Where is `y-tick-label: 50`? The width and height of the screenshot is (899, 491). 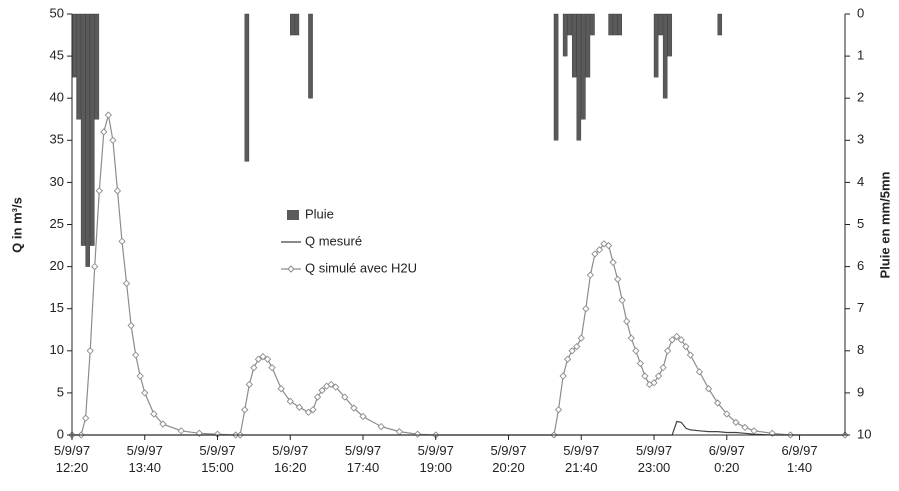 y-tick-label: 50 is located at coordinates (57, 12).